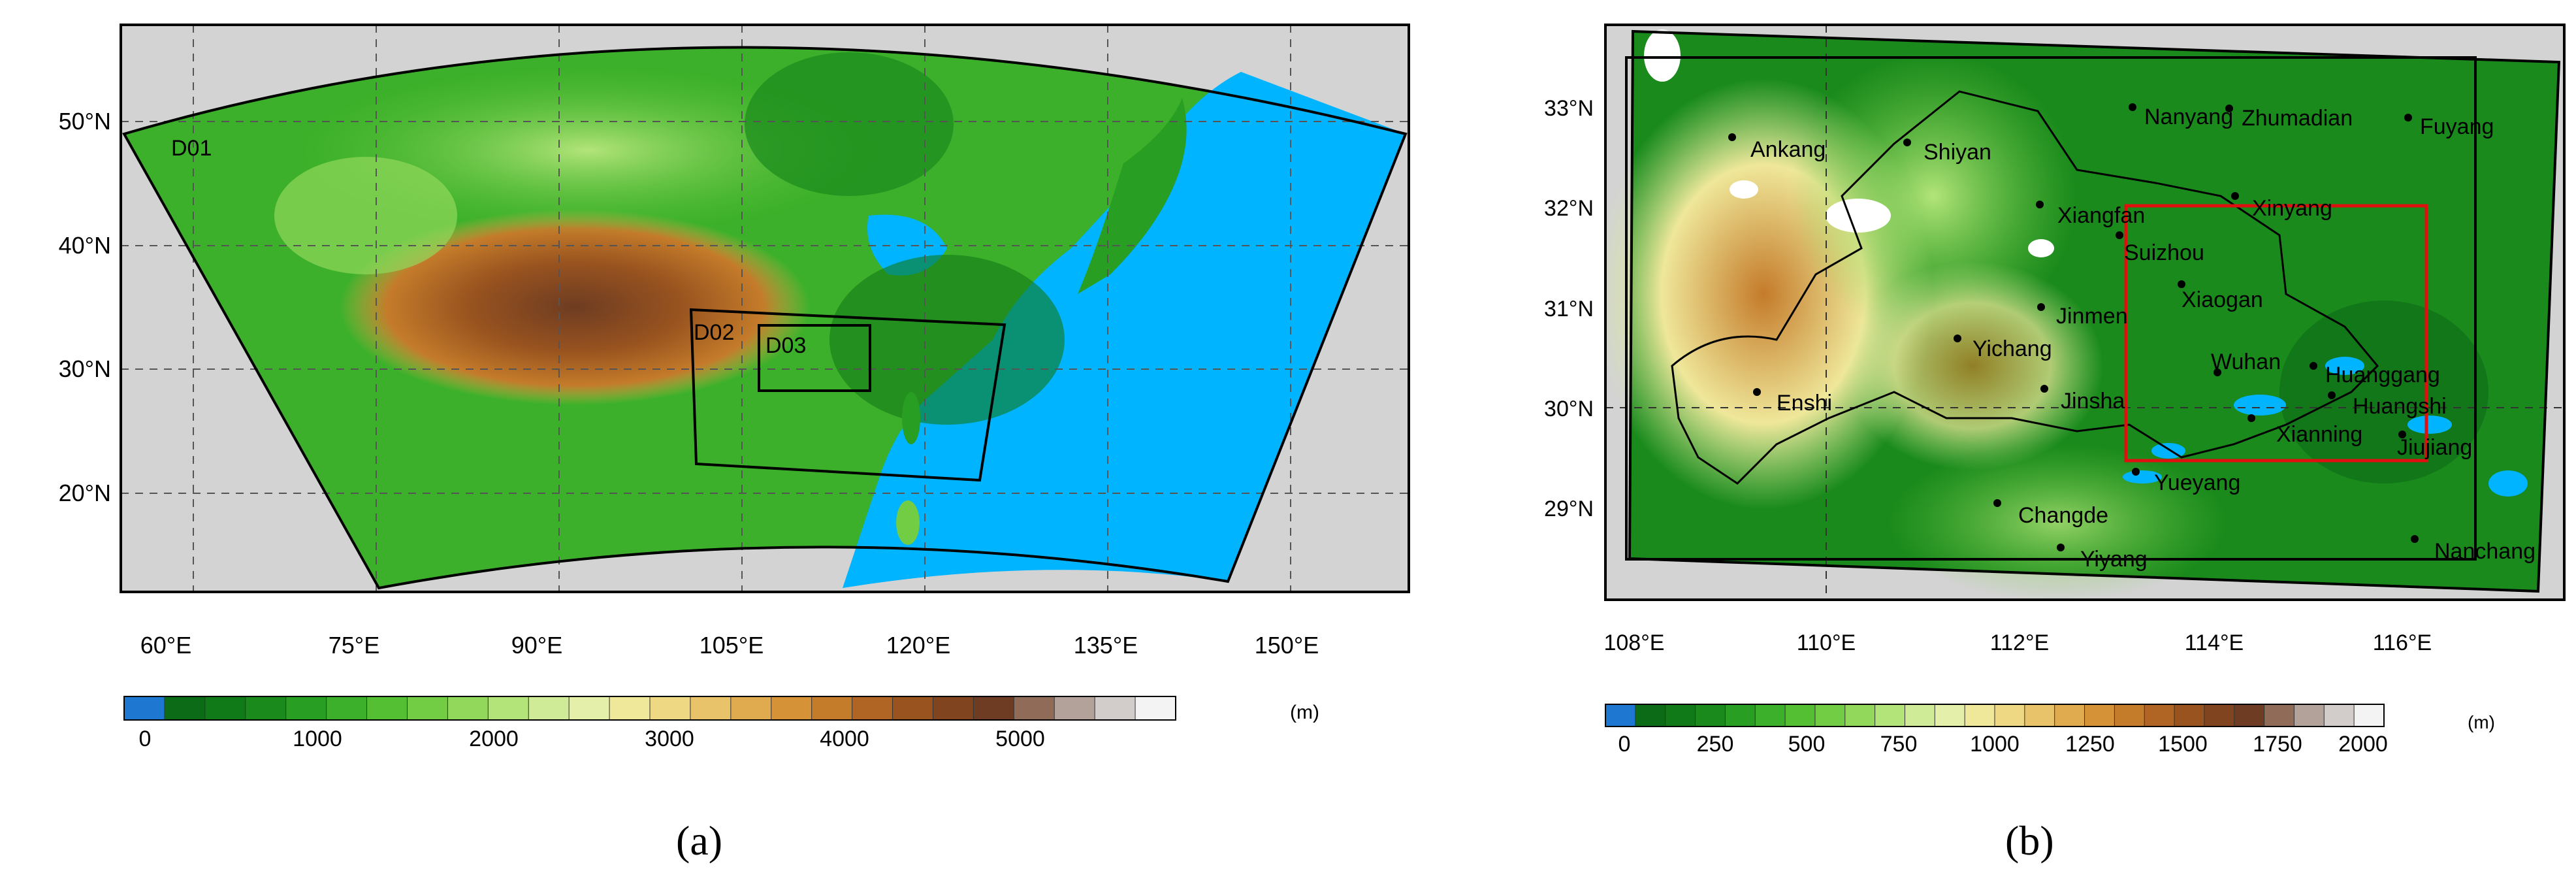 This screenshot has height=882, width=2576. What do you see at coordinates (2012, 348) in the screenshot?
I see `city-label: Yichang` at bounding box center [2012, 348].